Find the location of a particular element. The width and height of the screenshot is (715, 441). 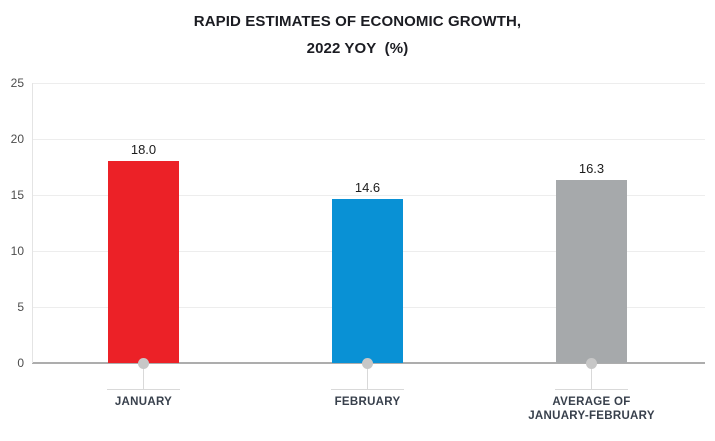

value-label-february: 14.6 is located at coordinates (367, 188).